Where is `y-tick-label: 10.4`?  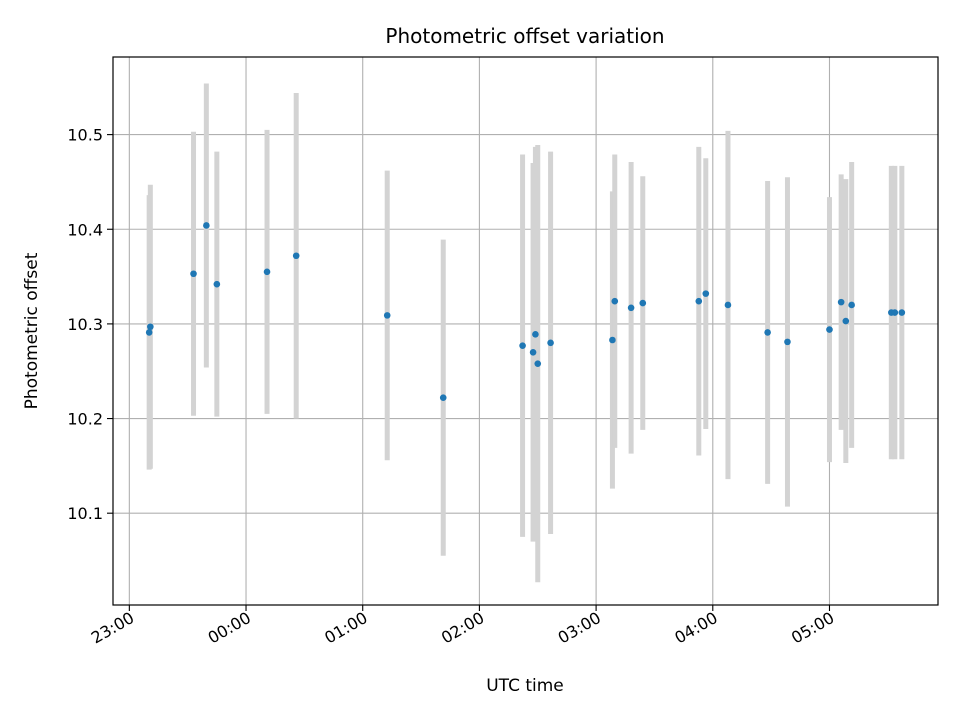
y-tick-label: 10.4 is located at coordinates (85, 229).